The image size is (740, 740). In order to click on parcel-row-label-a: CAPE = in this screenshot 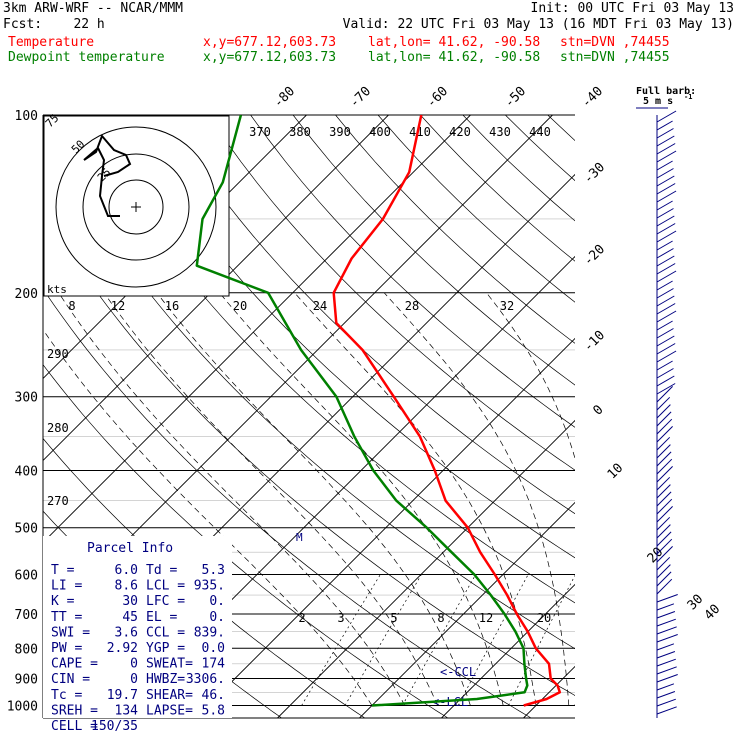, I will do `click(74, 664)`.